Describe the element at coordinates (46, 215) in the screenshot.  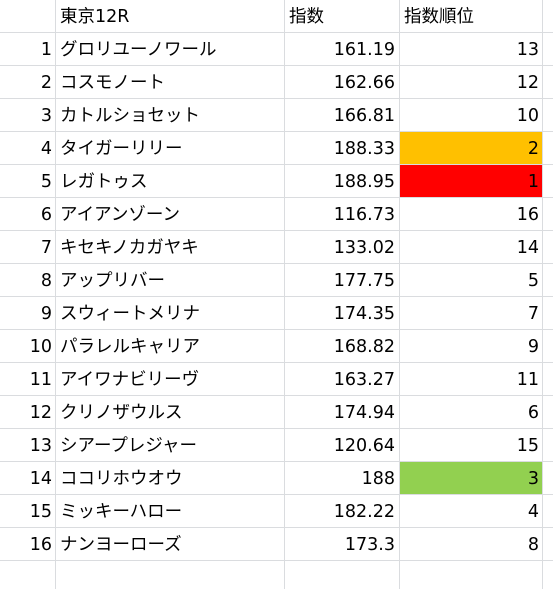
I see `row-number-cell: 6` at that location.